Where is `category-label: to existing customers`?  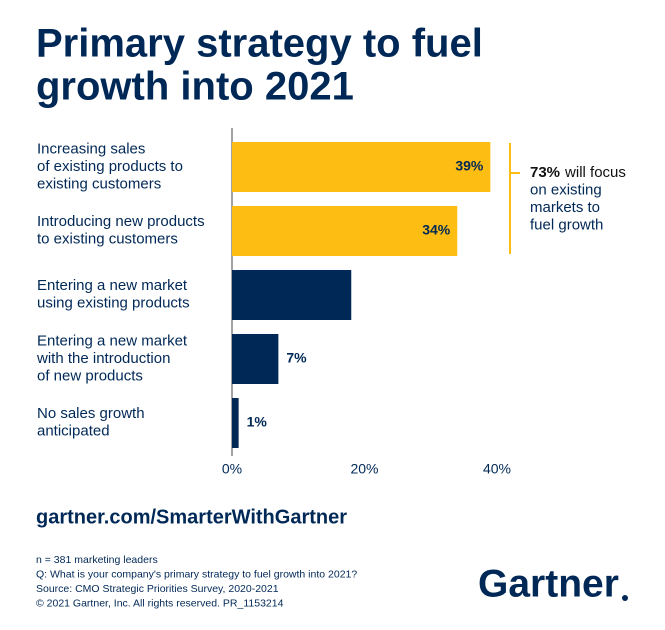
category-label: to existing customers is located at coordinates (107, 239).